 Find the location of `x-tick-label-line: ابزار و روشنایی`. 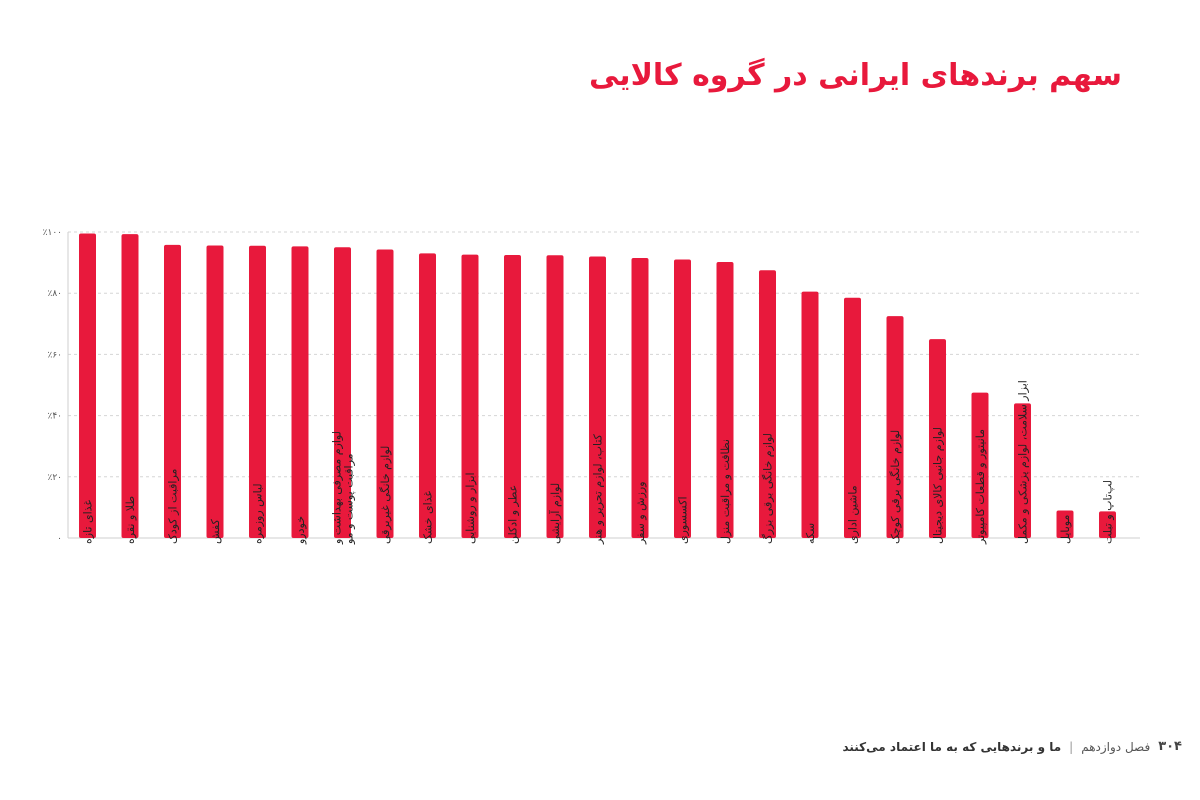

x-tick-label-line: ابزار و روشنایی is located at coordinates (470, 508).